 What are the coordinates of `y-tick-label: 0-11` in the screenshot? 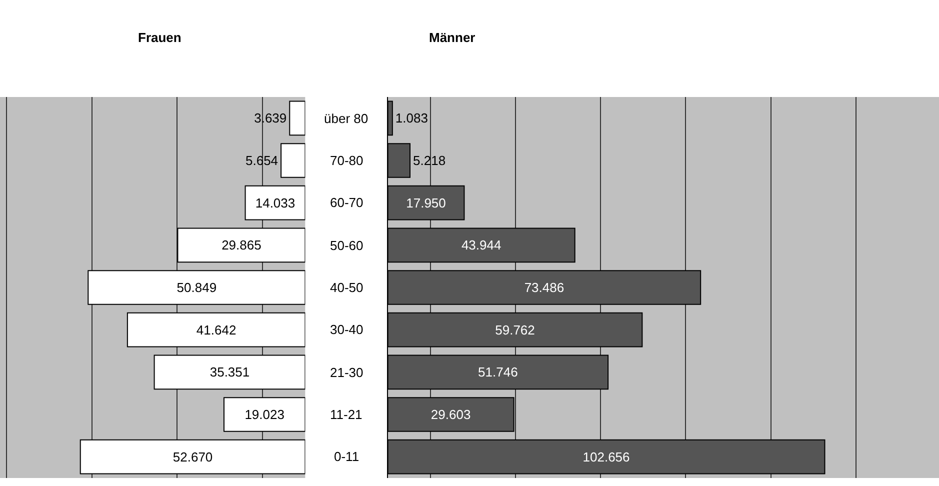 It's located at (347, 456).